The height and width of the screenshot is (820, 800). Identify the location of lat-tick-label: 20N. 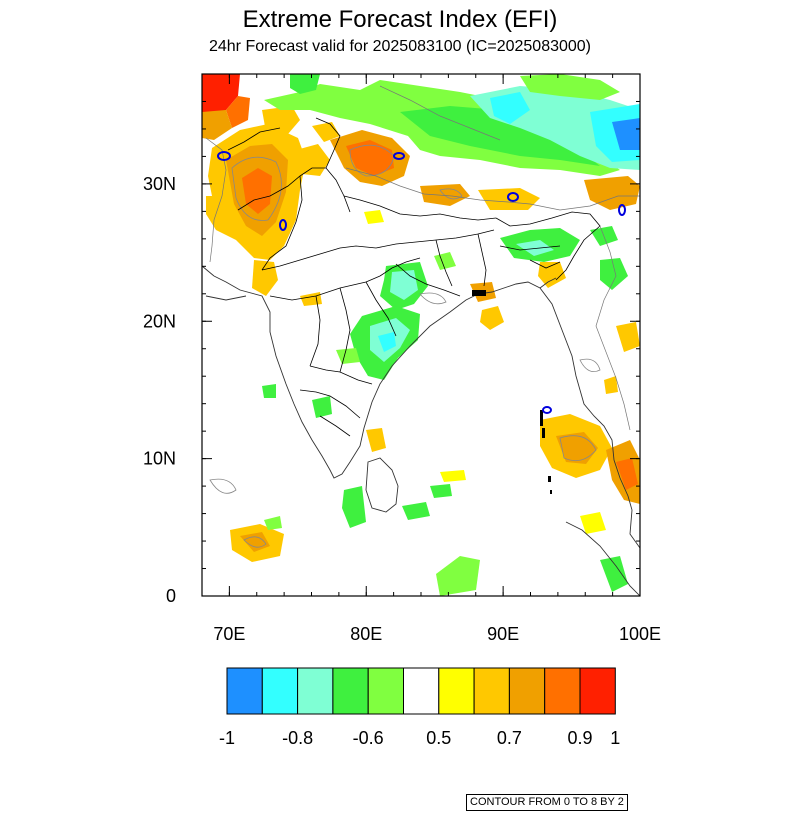
(159, 321).